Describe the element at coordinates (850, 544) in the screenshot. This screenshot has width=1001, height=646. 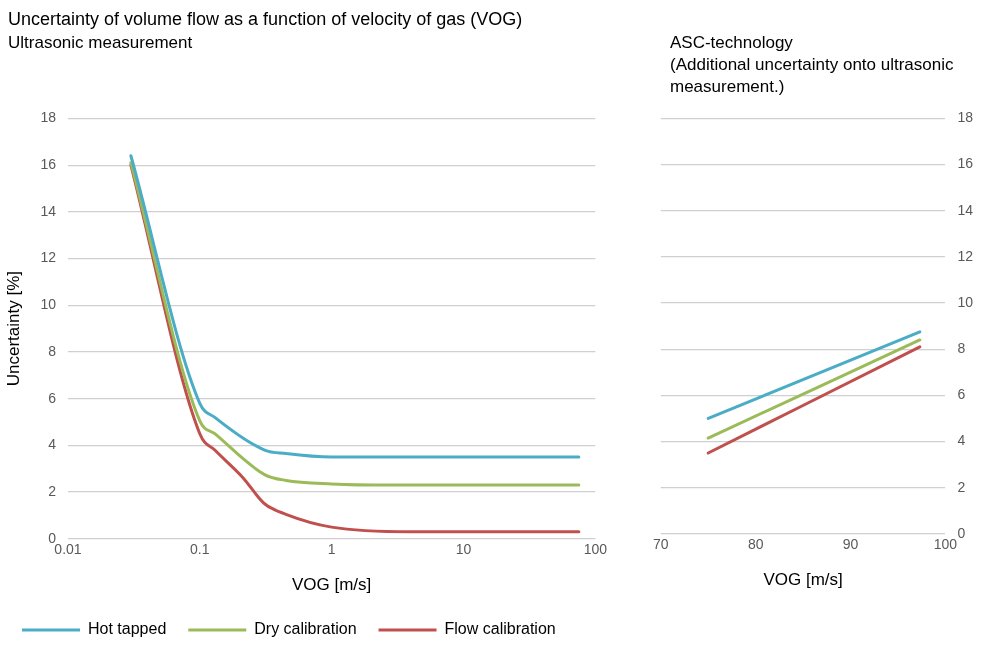
I see `x-tick-label: 90` at that location.